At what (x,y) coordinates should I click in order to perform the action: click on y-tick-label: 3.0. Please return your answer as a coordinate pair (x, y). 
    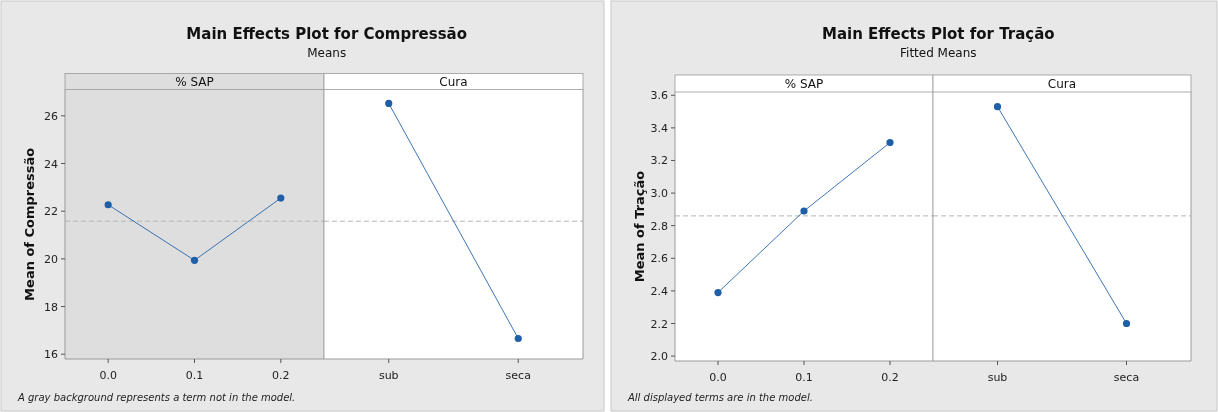
    Looking at the image, I should click on (659, 194).